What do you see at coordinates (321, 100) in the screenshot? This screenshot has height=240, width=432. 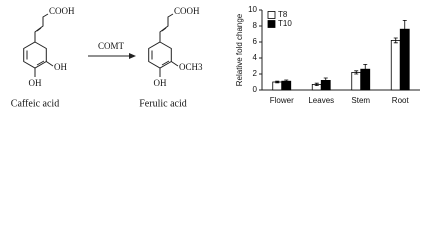 I see `x-tick-label: Leaves` at bounding box center [321, 100].